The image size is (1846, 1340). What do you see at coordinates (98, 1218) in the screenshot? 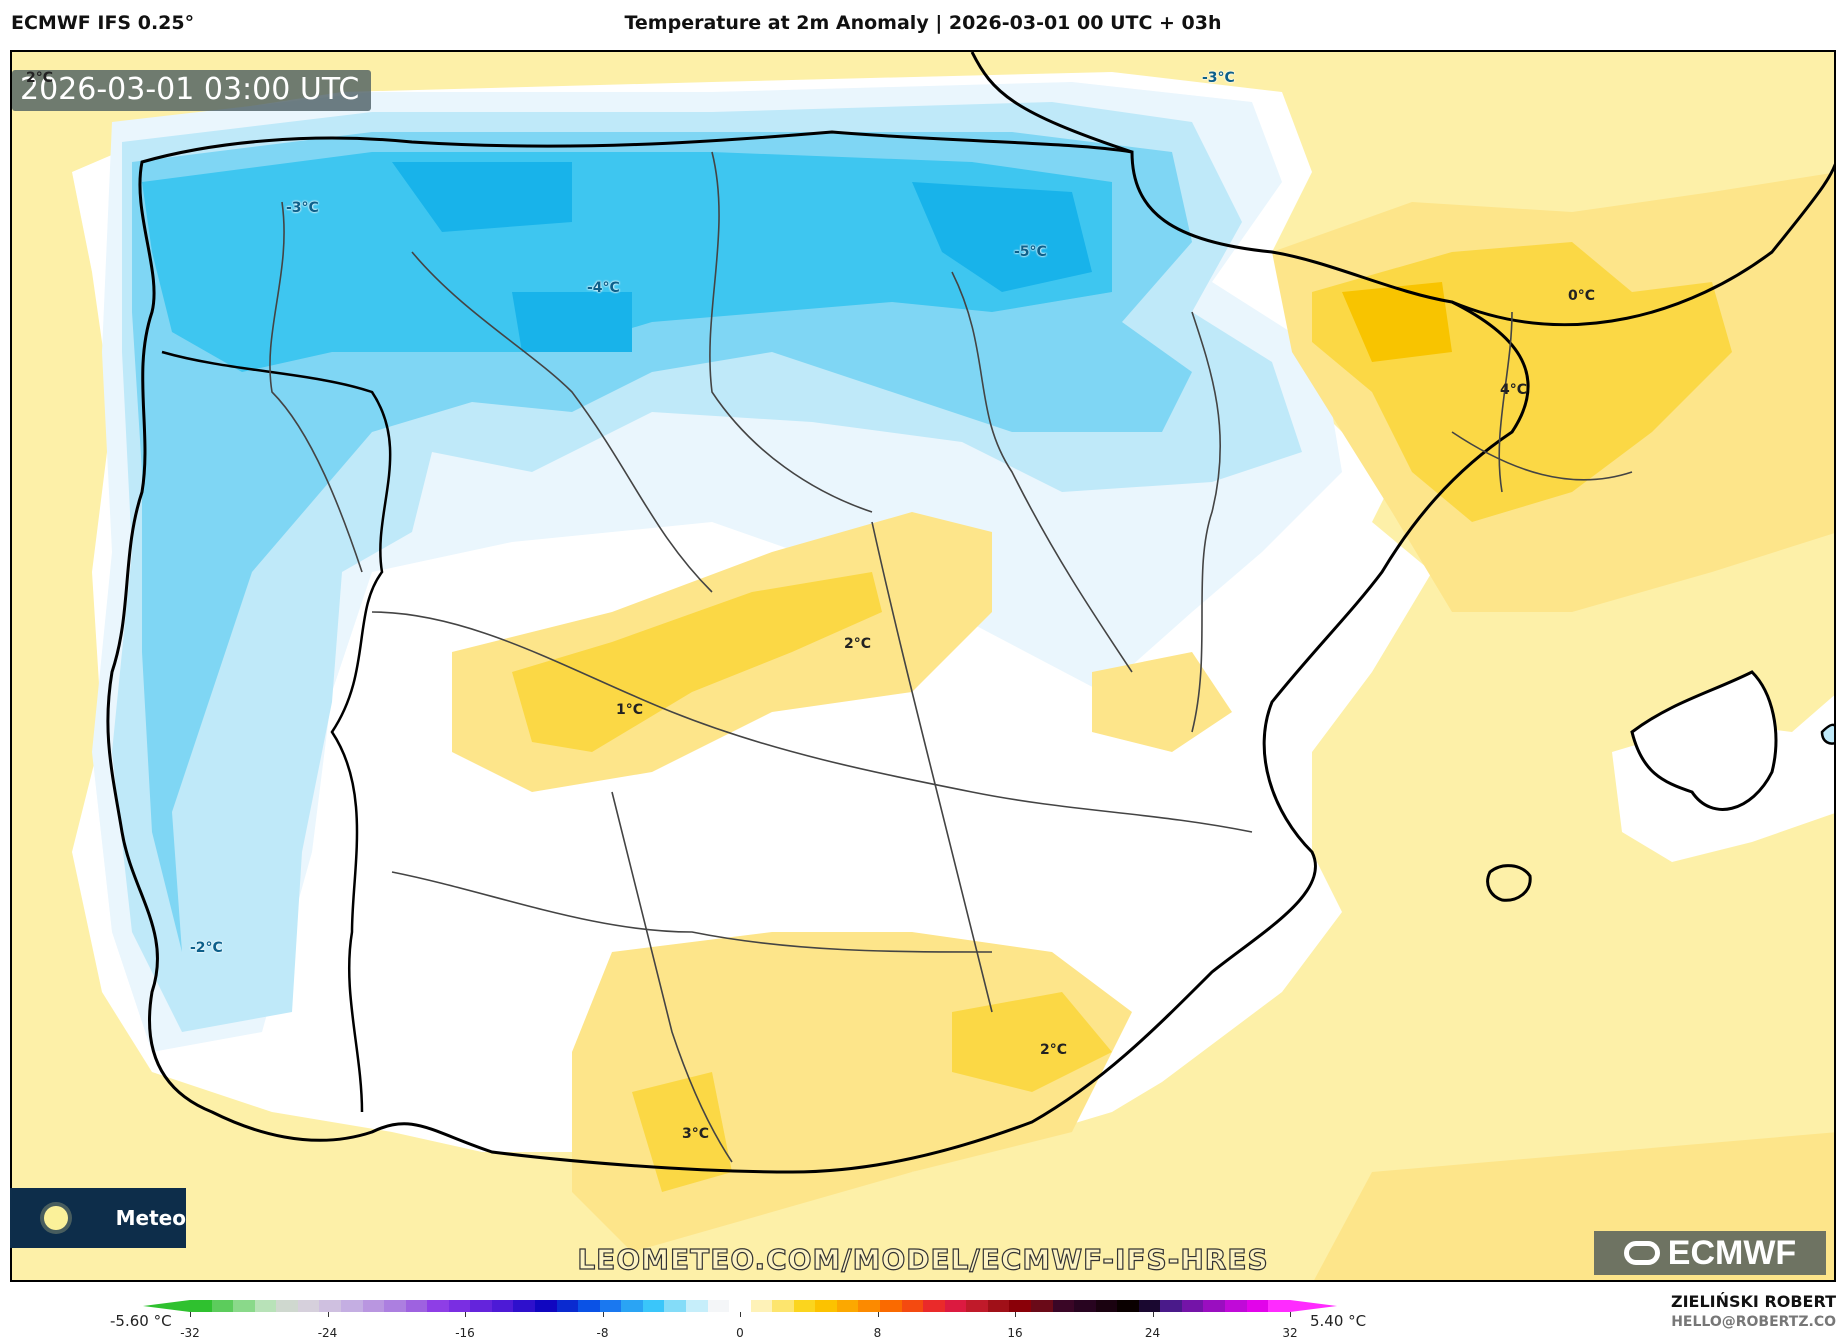
I see `meteo-logo: Meteo` at bounding box center [98, 1218].